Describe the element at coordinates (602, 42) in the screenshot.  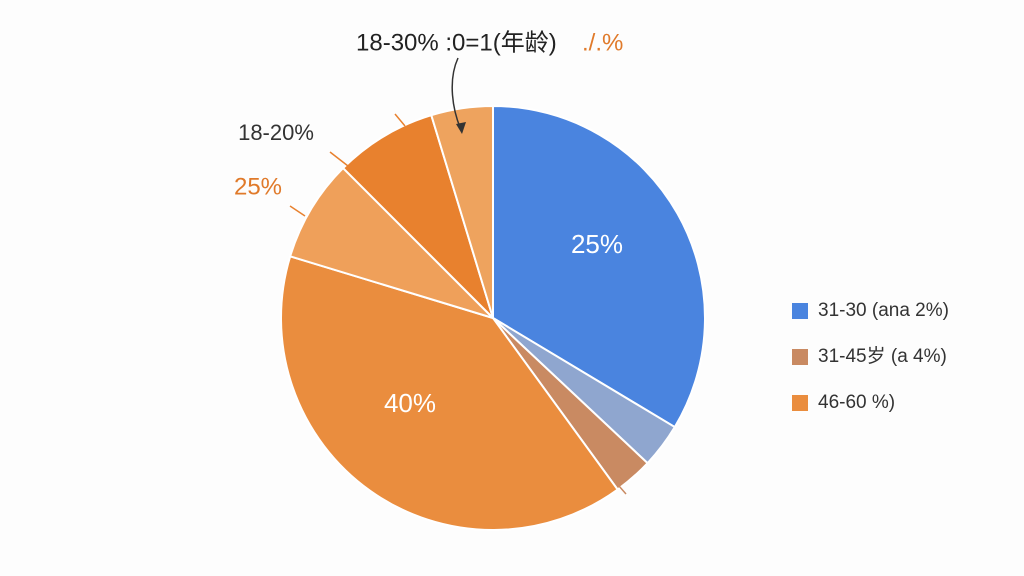
I see `annotation: ./.%` at that location.